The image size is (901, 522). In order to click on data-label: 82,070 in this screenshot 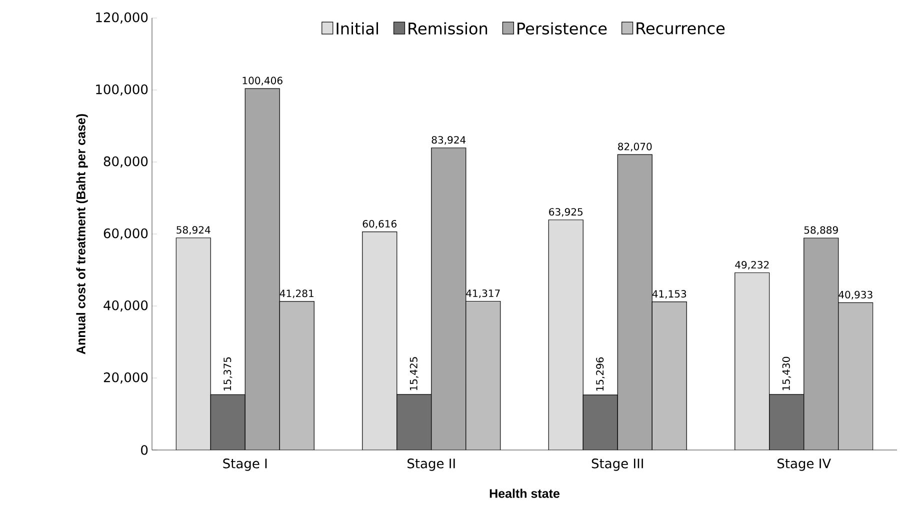, I will do `click(635, 147)`.